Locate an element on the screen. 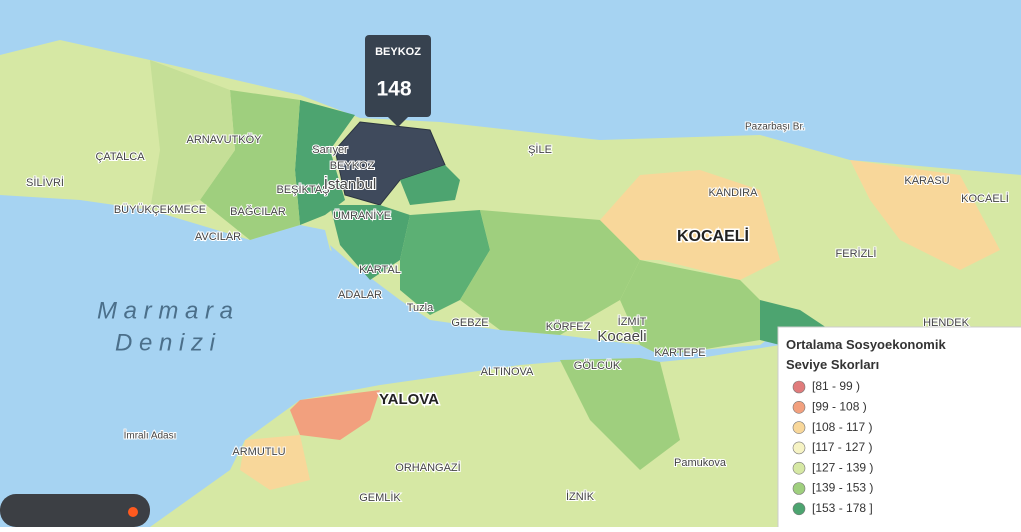  place-label: YALOVA is located at coordinates (409, 399).